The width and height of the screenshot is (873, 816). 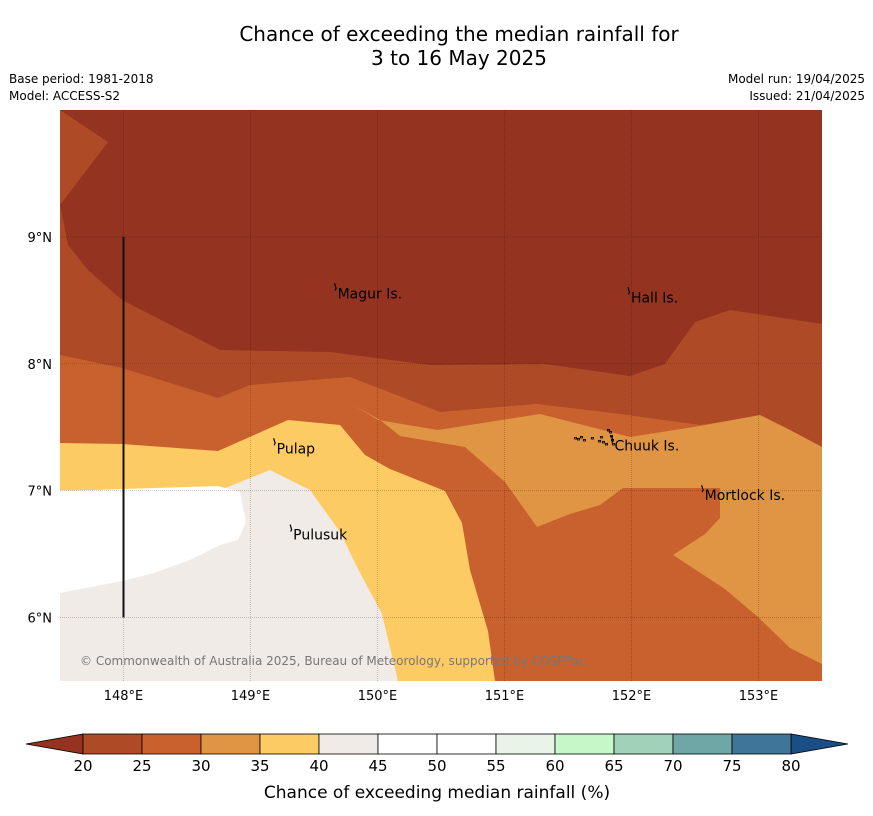 What do you see at coordinates (40, 365) in the screenshot?
I see `latitude-tick-label: 8°N` at bounding box center [40, 365].